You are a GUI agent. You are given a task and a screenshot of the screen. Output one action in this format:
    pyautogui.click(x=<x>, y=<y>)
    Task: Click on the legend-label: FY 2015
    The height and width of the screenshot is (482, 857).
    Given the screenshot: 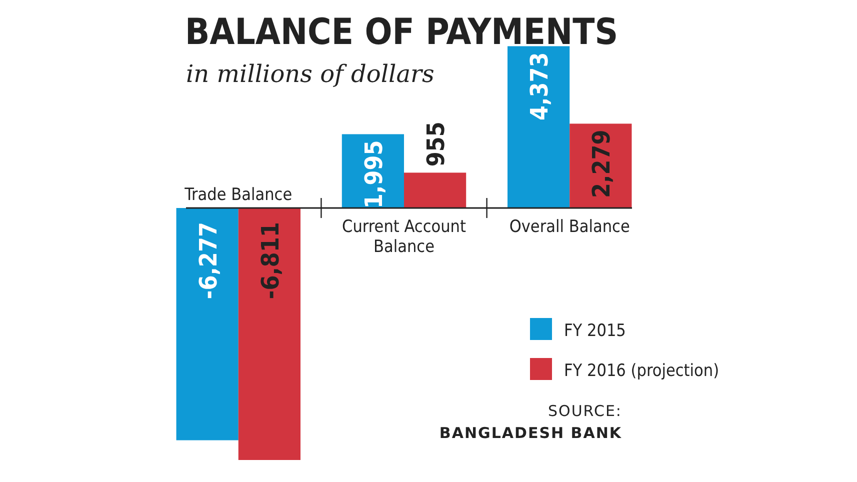 What is the action you would take?
    pyautogui.click(x=595, y=331)
    